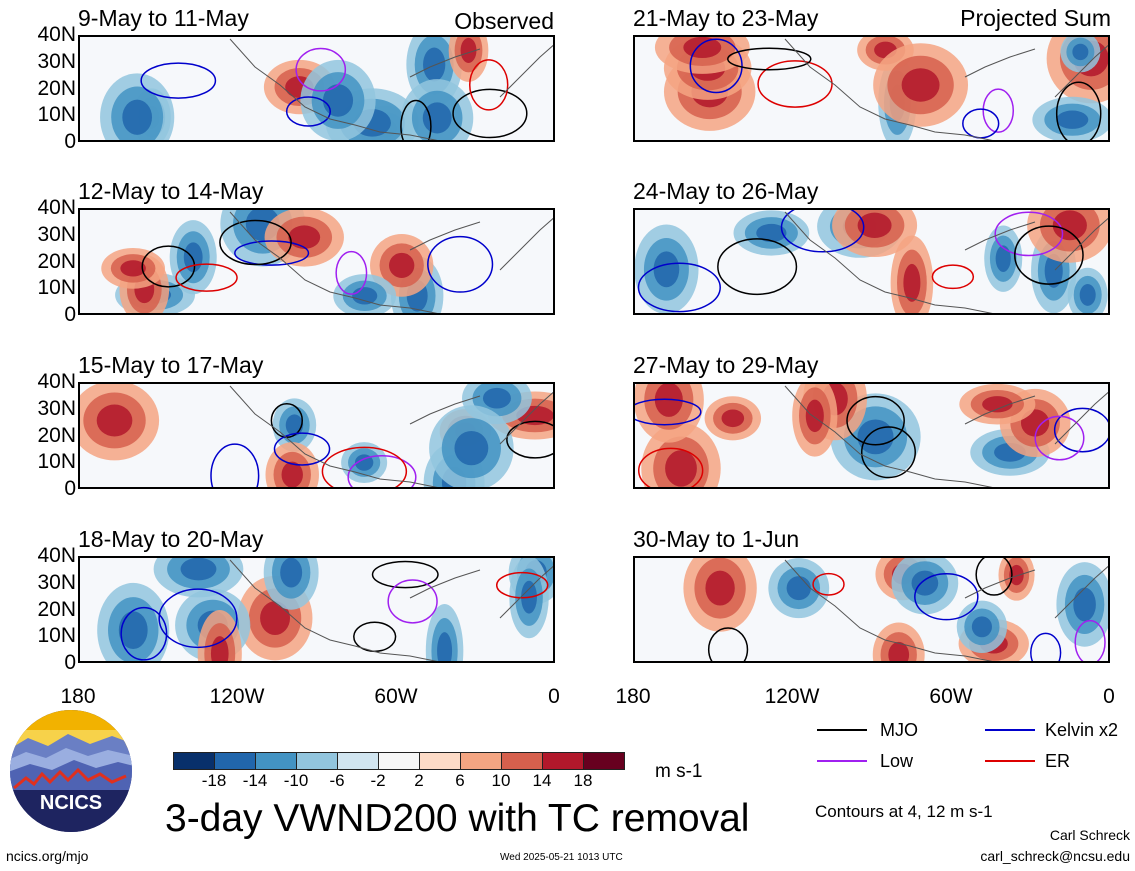 This screenshot has height=871, width=1135. Describe the element at coordinates (504, 21) in the screenshot. I see `observed-label: Observed` at that location.